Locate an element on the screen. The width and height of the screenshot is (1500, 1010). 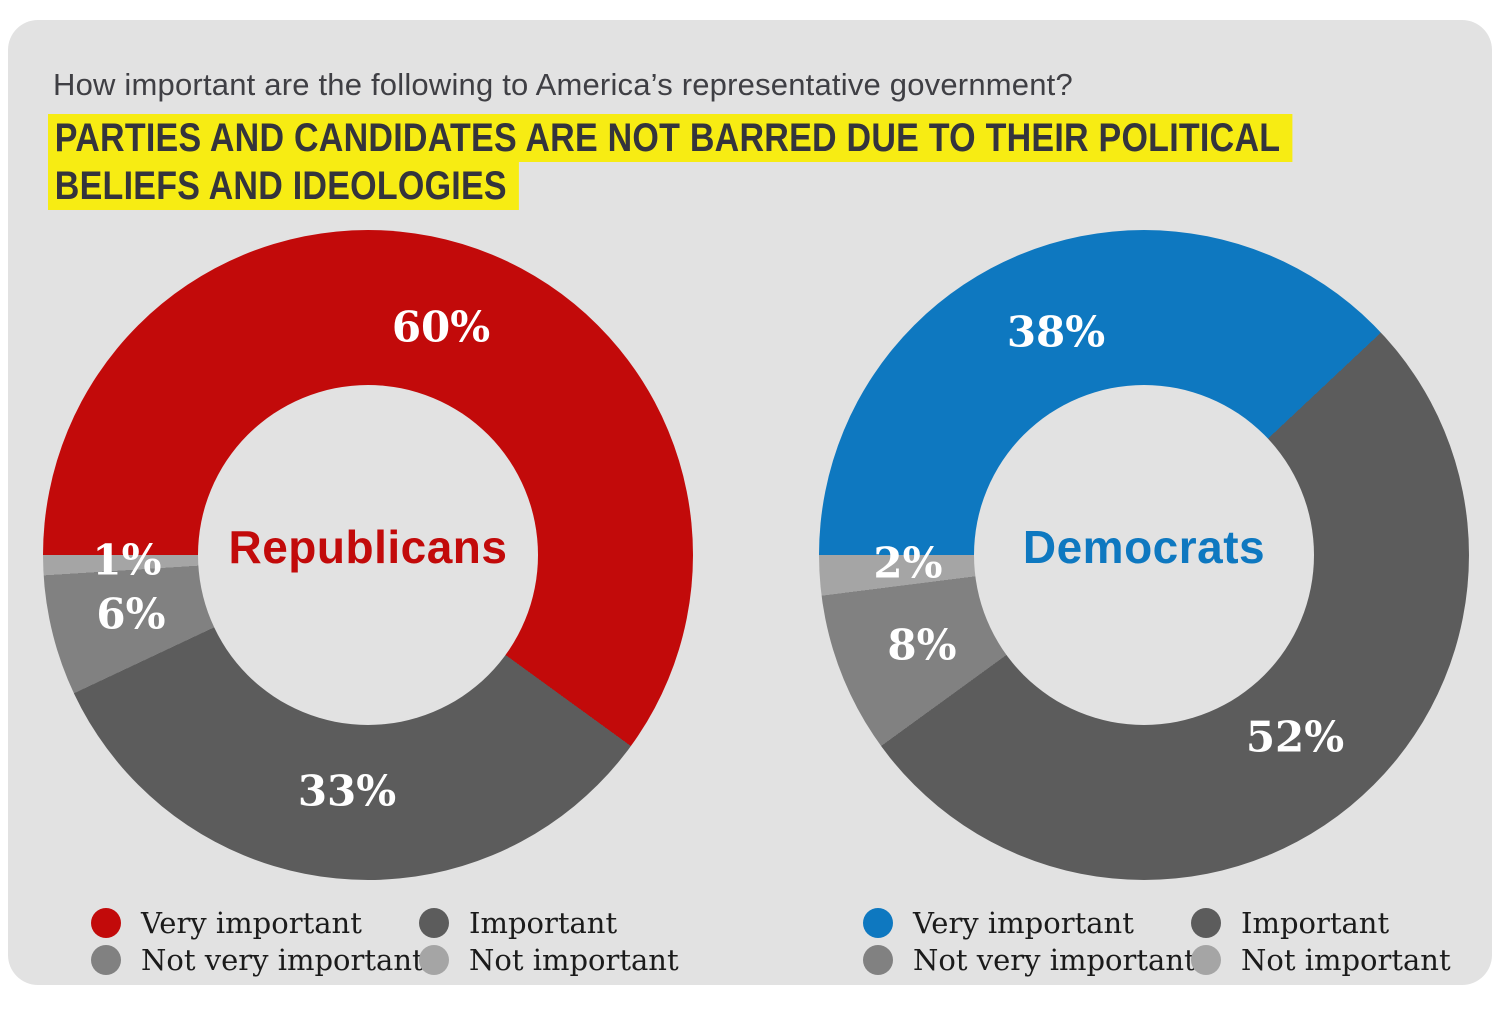
slice-label-not-very-important: 6% is located at coordinates (131, 614).